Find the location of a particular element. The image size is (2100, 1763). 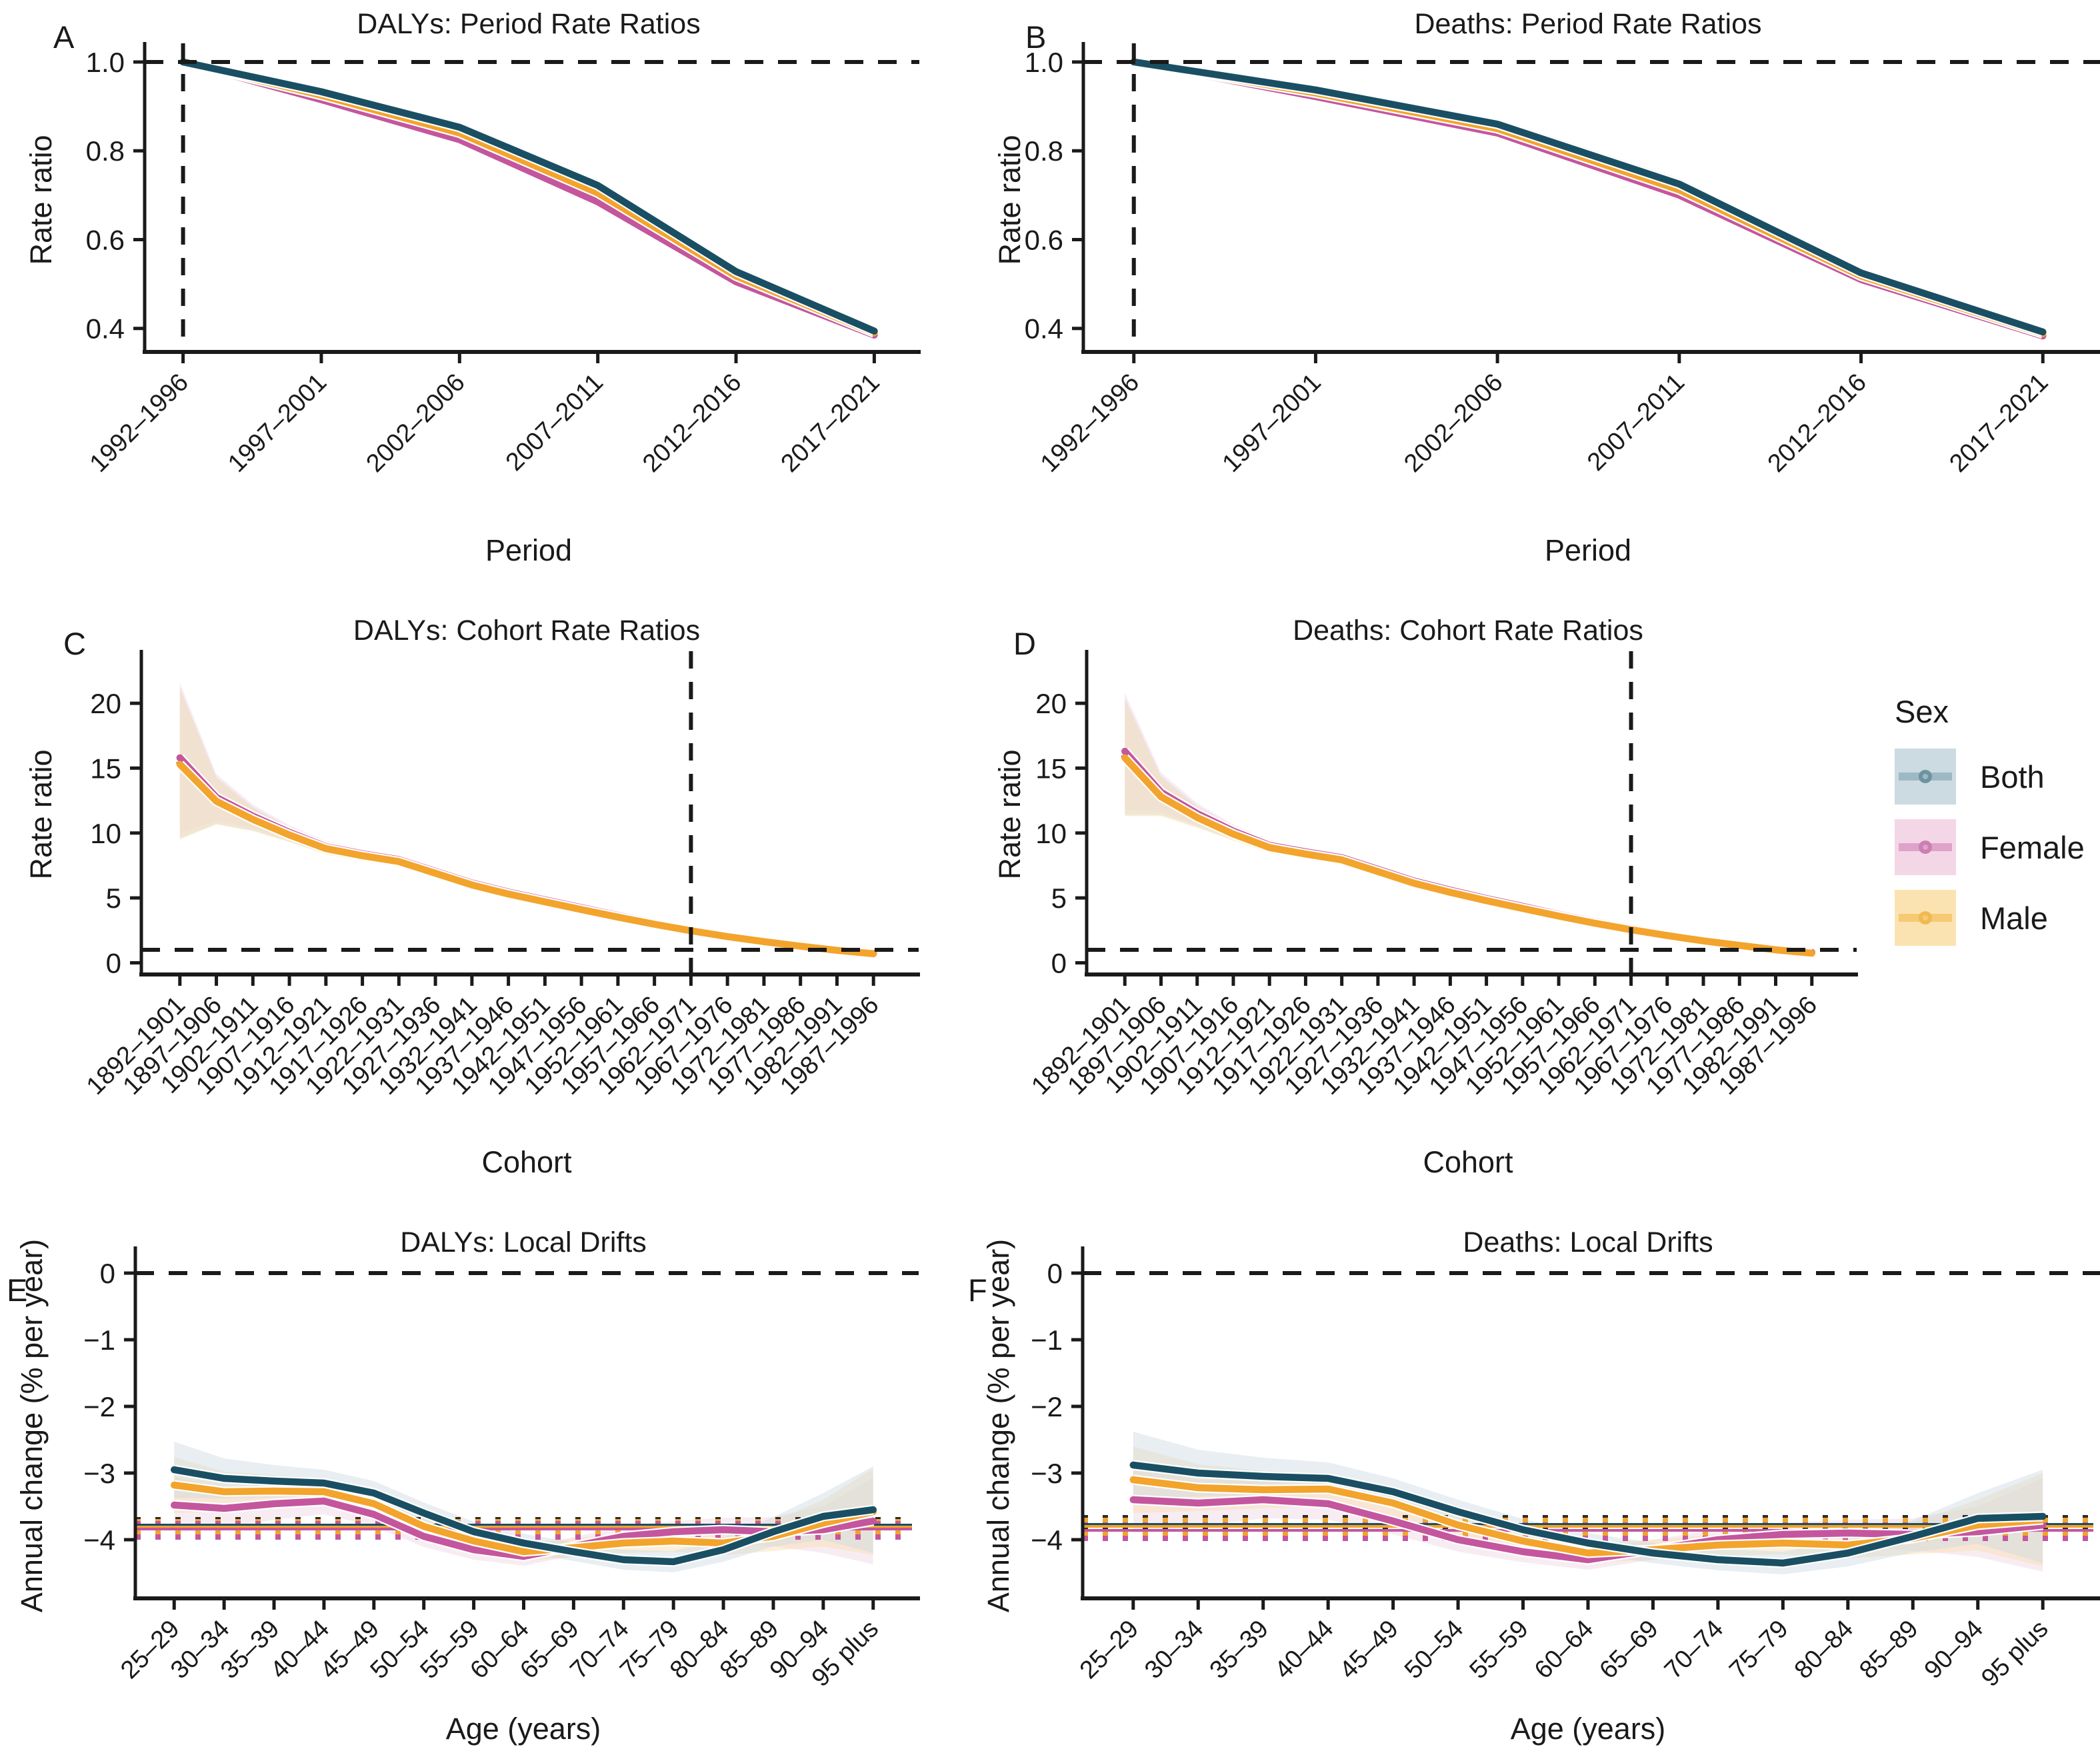

svg-text: 45–49 is located at coordinates (1369, 1649).